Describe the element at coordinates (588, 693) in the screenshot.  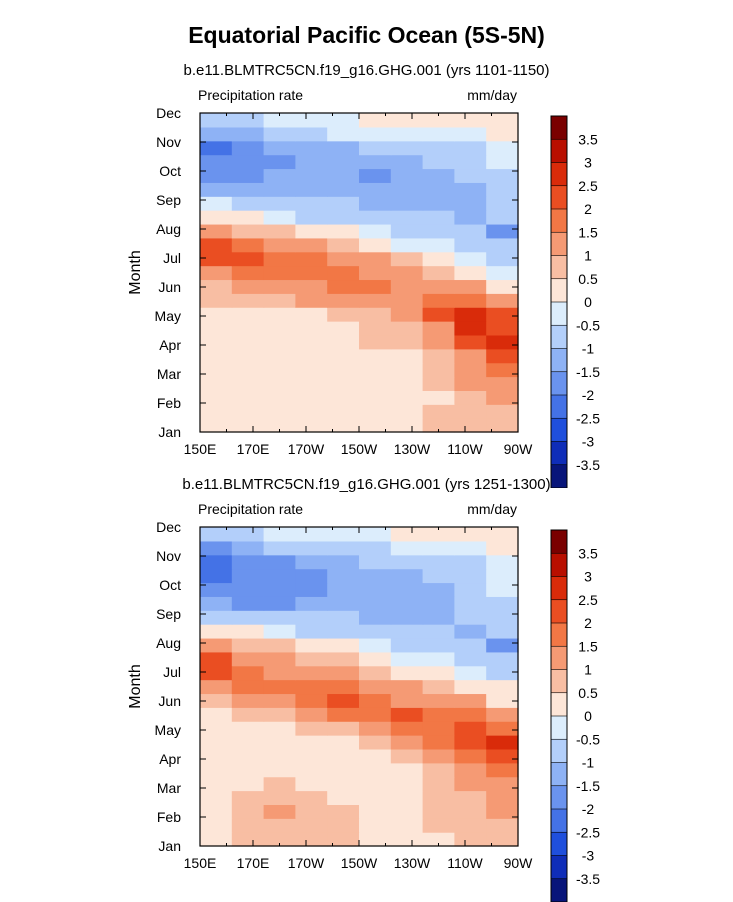
I see `colorbar-label: 0.5` at that location.